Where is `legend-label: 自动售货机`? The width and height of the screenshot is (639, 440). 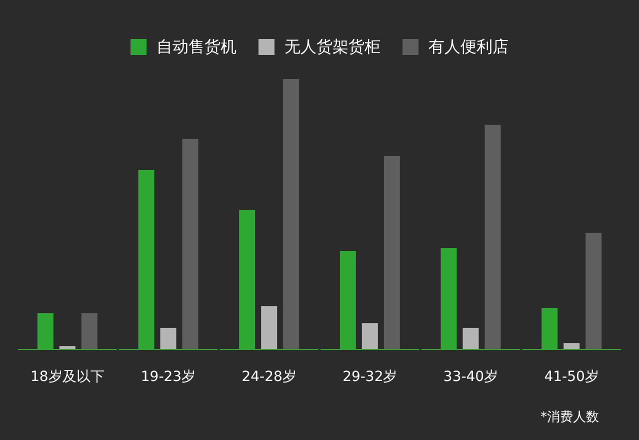
legend-label: 自动售货机 is located at coordinates (196, 46).